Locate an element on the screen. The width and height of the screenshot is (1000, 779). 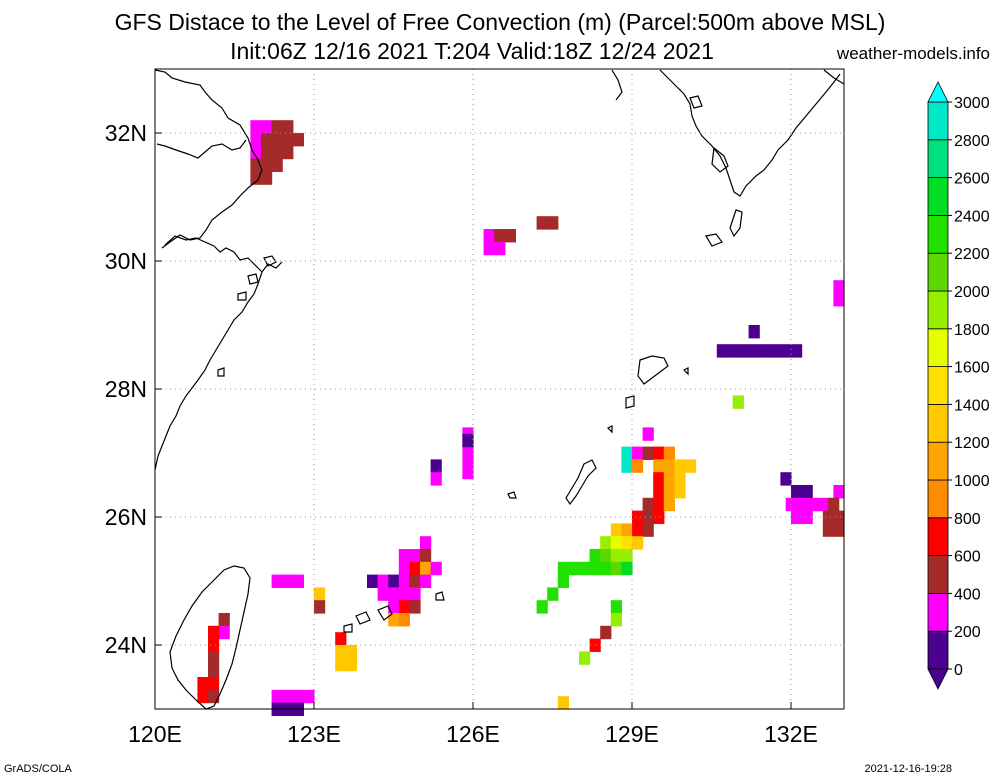
colorbar-label: 2000 is located at coordinates (972, 292).